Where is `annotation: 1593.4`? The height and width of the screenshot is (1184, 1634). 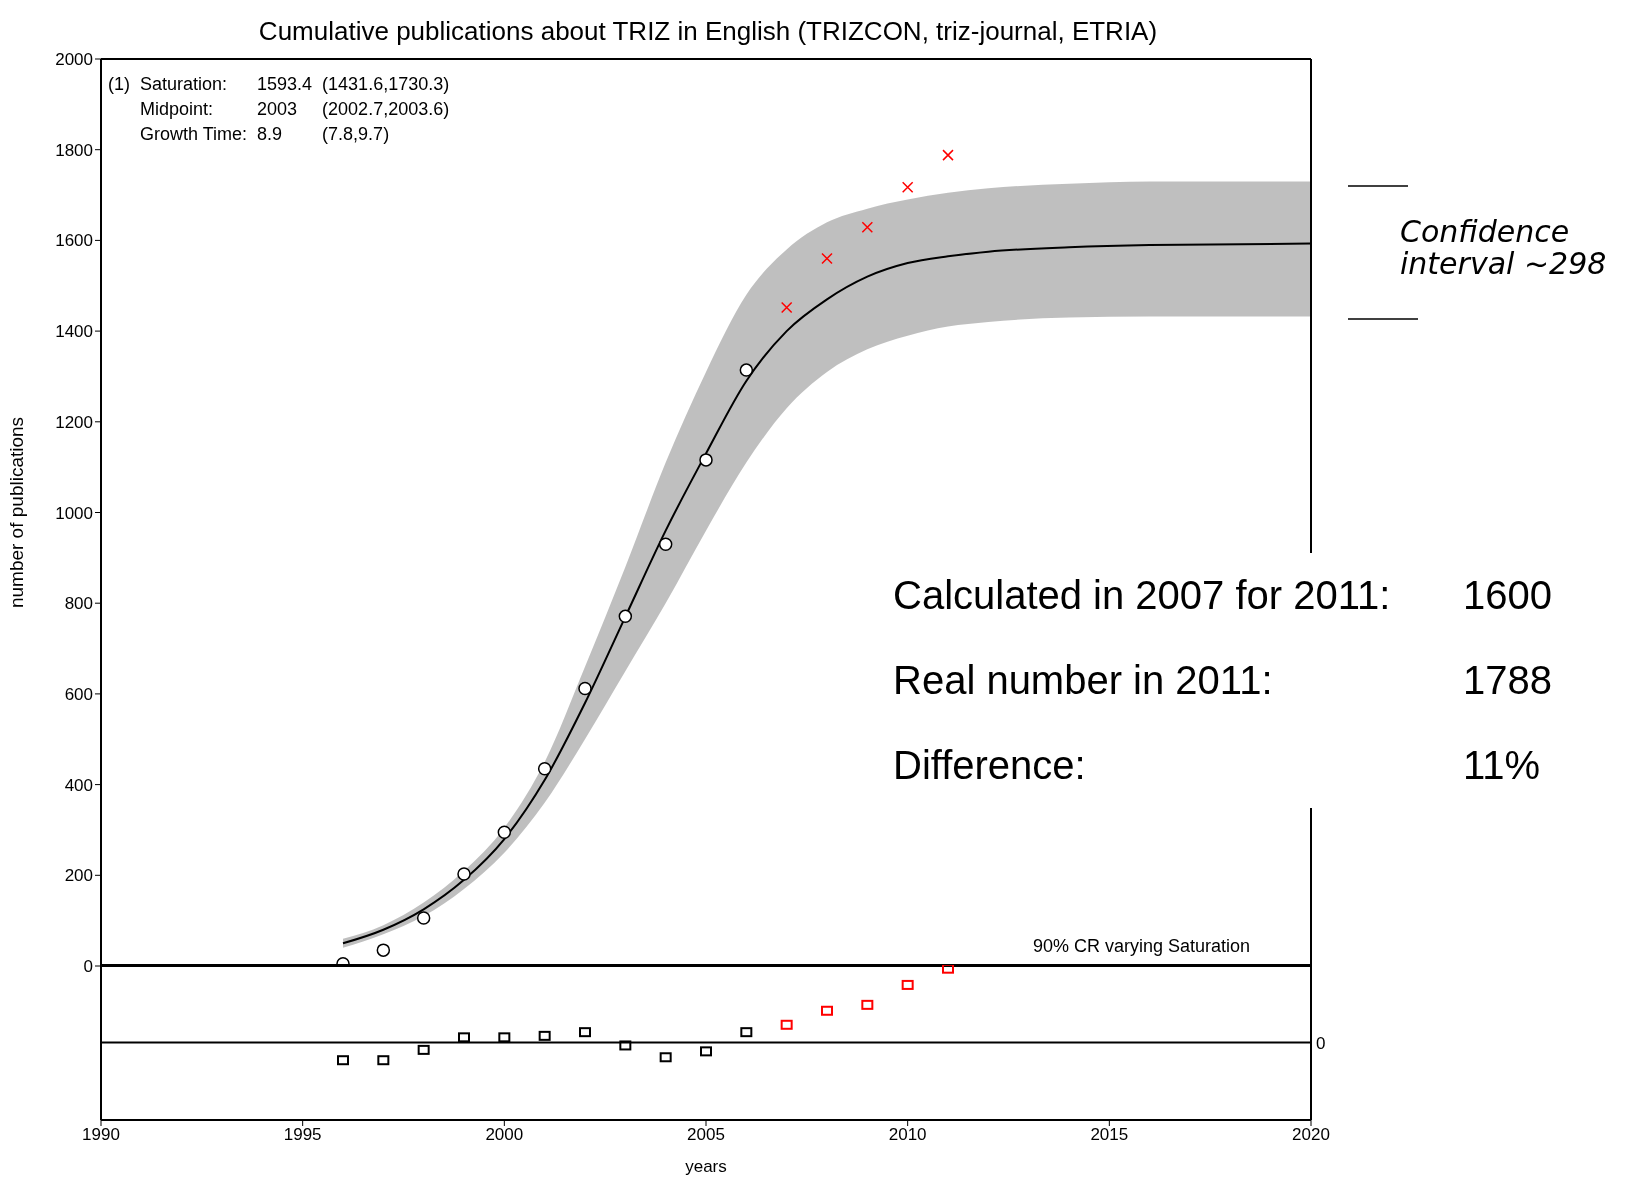
annotation: 1593.4 is located at coordinates (285, 84).